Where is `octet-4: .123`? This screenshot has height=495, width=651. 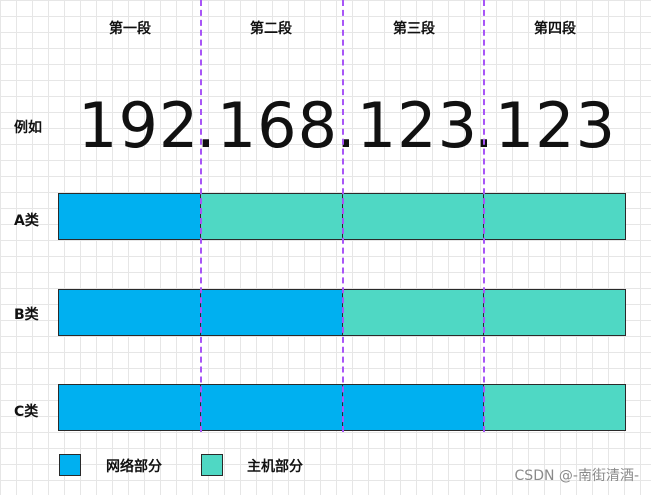 octet-4: .123 is located at coordinates (545, 125).